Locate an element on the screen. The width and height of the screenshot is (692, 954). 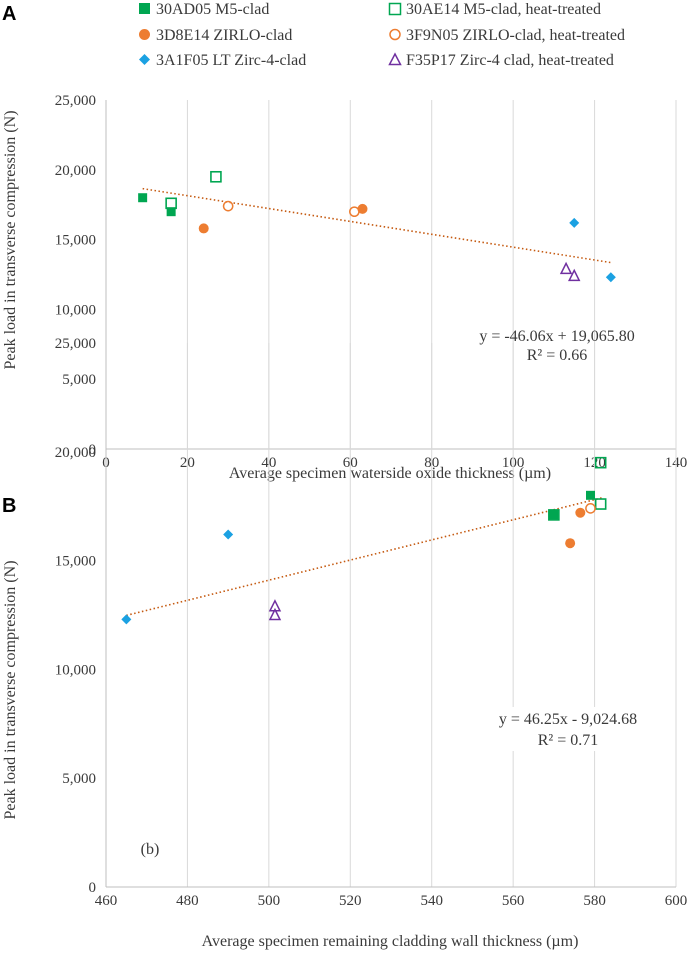
legend-item: 3A1F05 LT Zirc-4-clad is located at coordinates (222, 60).